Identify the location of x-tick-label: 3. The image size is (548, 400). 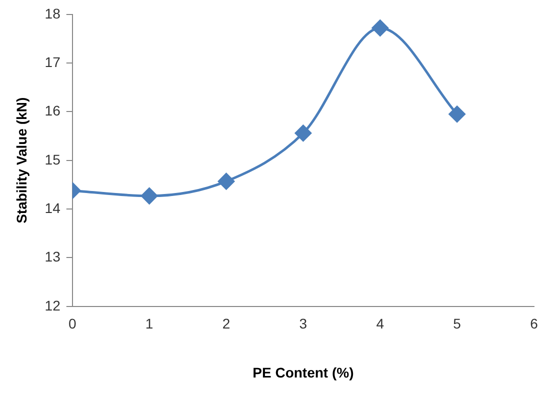
(303, 324).